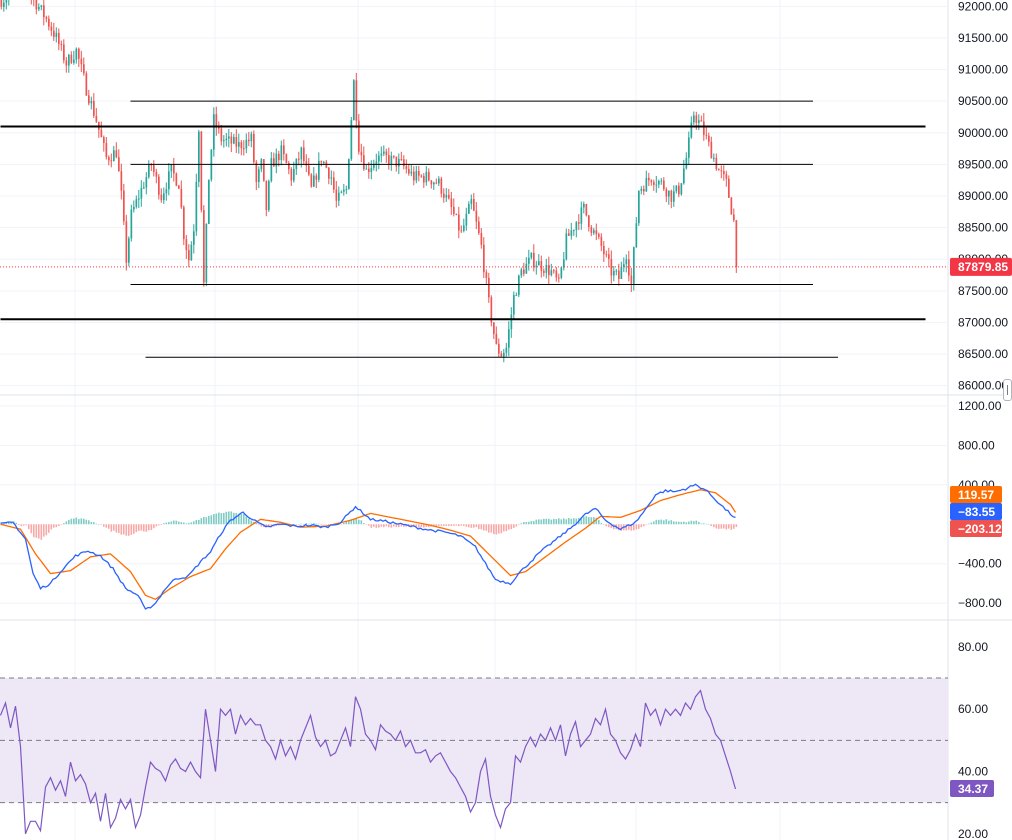 The height and width of the screenshot is (840, 1012). Describe the element at coordinates (1007, 390) in the screenshot. I see `price-scale-scroll-handle-icon` at that location.